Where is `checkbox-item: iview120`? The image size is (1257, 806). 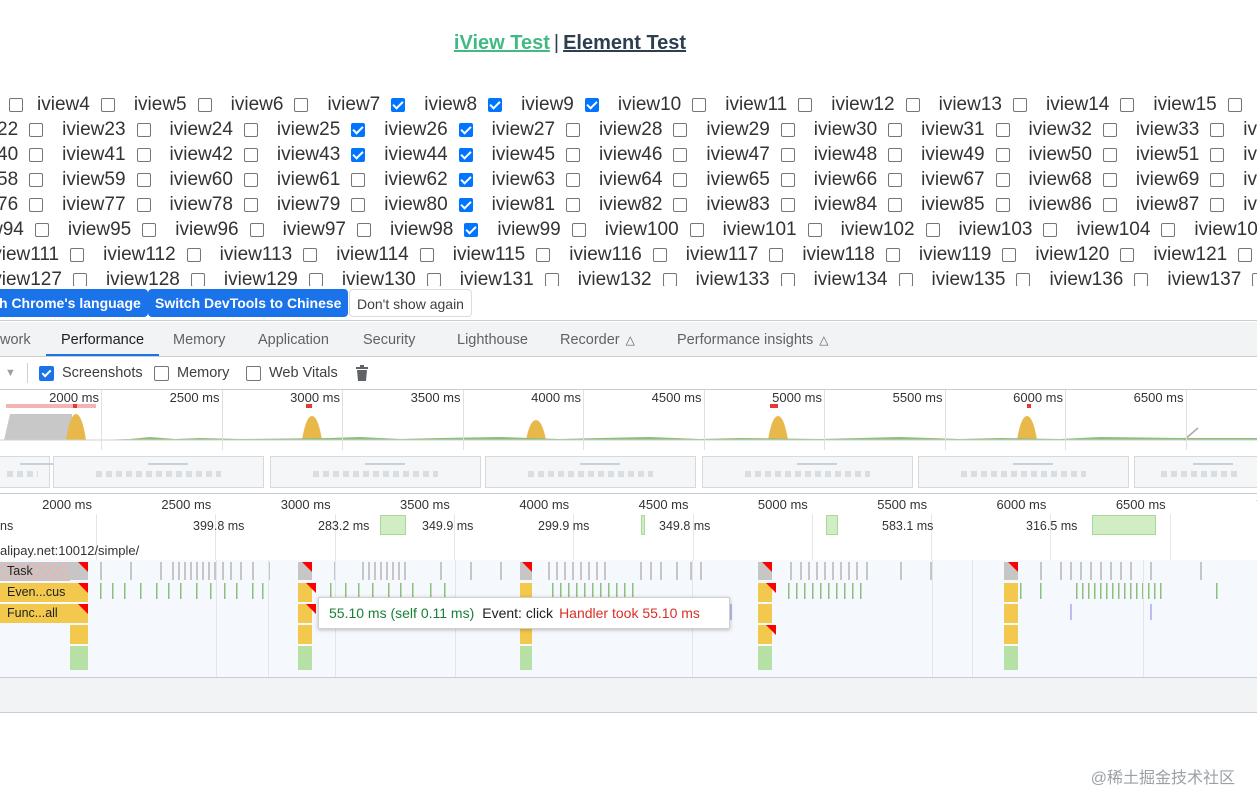 checkbox-item: iview120 is located at coordinates (1090, 255).